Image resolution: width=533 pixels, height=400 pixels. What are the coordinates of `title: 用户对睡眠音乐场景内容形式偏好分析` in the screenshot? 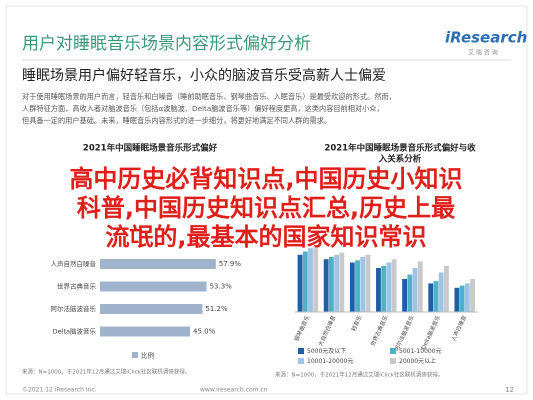 It's located at (166, 44).